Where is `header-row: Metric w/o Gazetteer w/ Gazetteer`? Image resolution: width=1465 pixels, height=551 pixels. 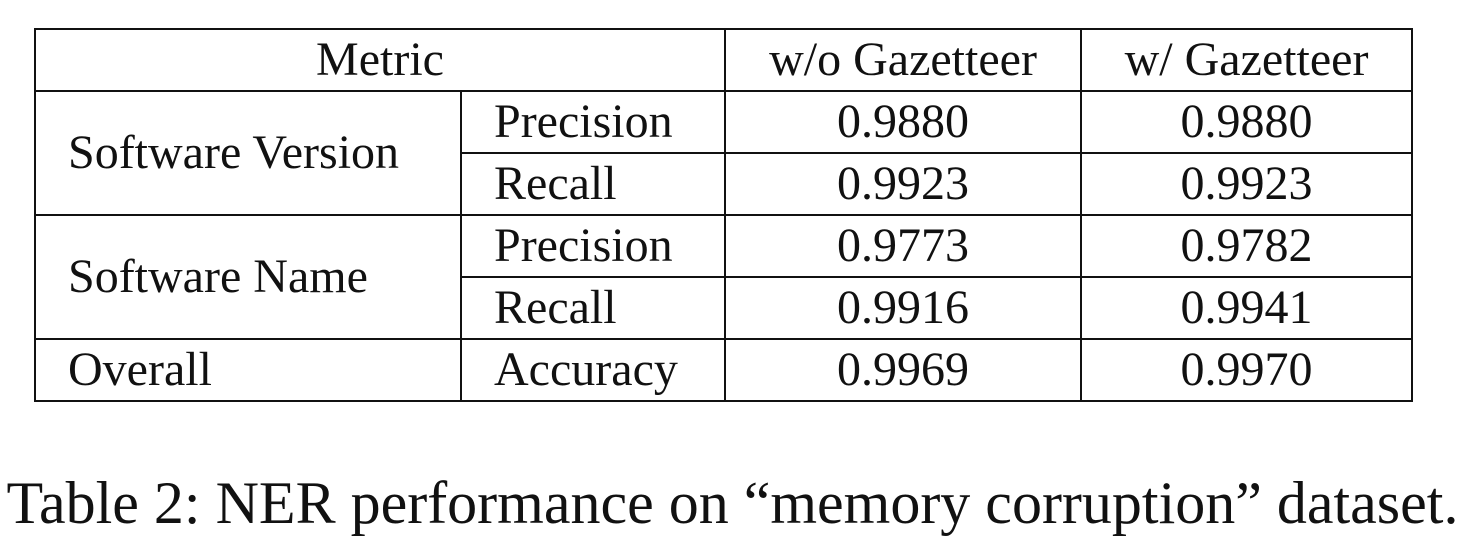 header-row: Metric w/o Gazetteer w/ Gazetteer is located at coordinates (723, 60).